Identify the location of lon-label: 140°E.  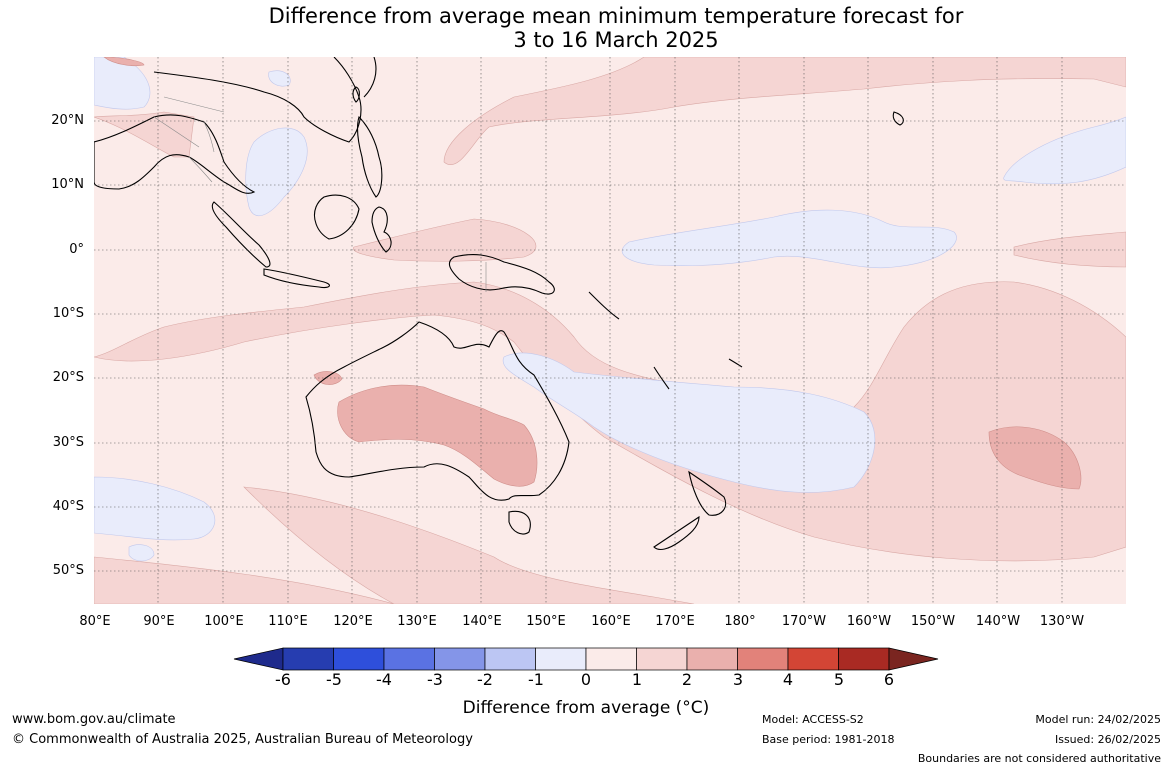
(482, 621).